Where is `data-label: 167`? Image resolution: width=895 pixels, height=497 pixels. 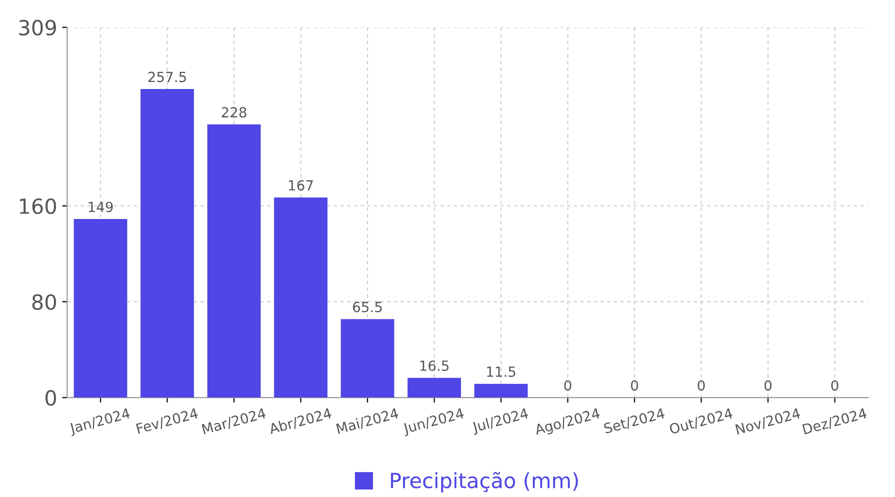 data-label: 167 is located at coordinates (301, 185).